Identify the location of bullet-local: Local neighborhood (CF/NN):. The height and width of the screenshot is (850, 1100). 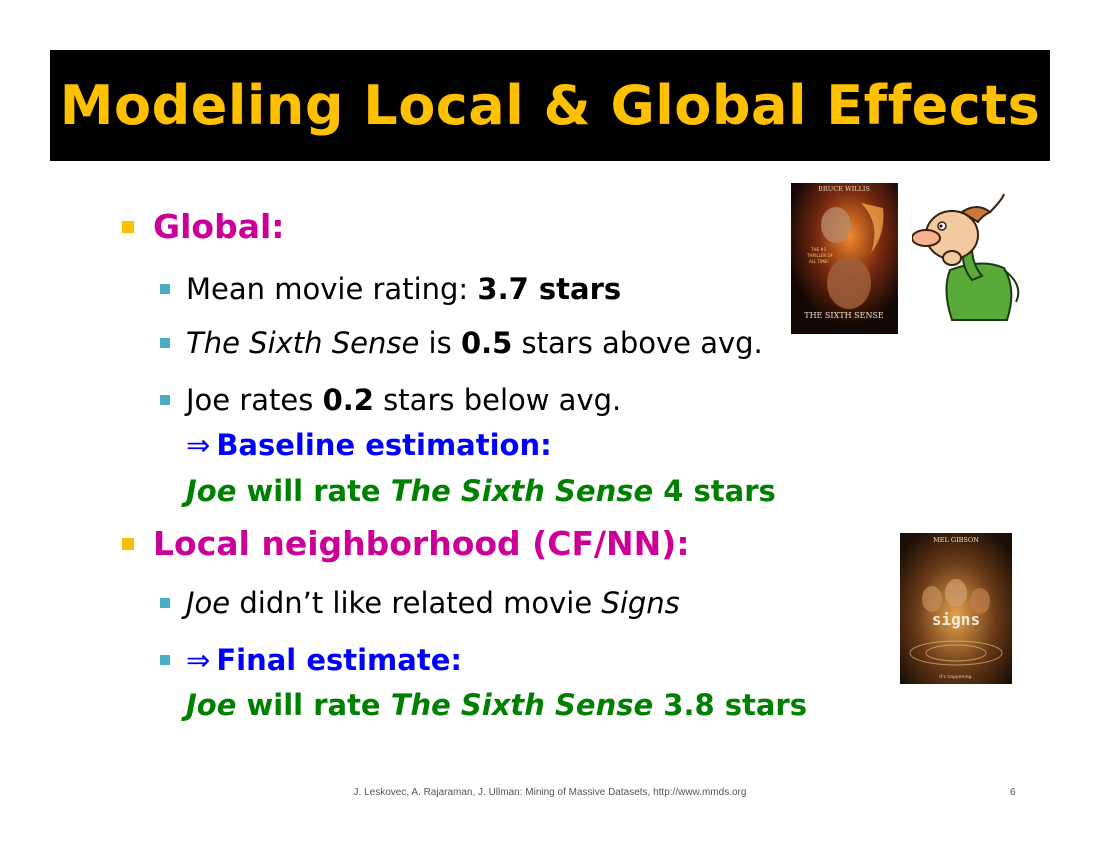
(406, 543).